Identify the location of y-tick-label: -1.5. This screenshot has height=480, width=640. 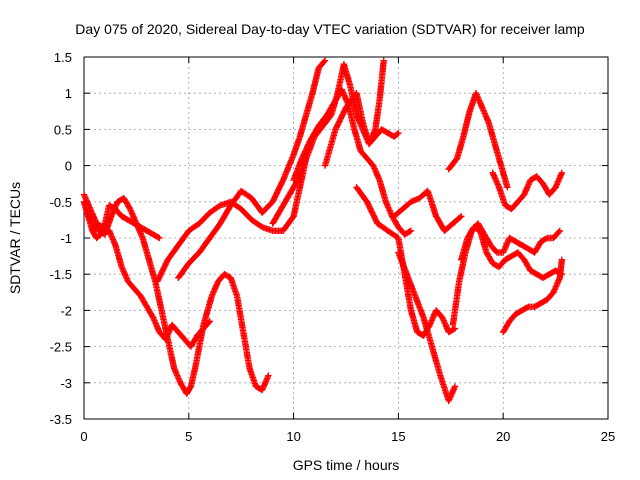
(61, 274).